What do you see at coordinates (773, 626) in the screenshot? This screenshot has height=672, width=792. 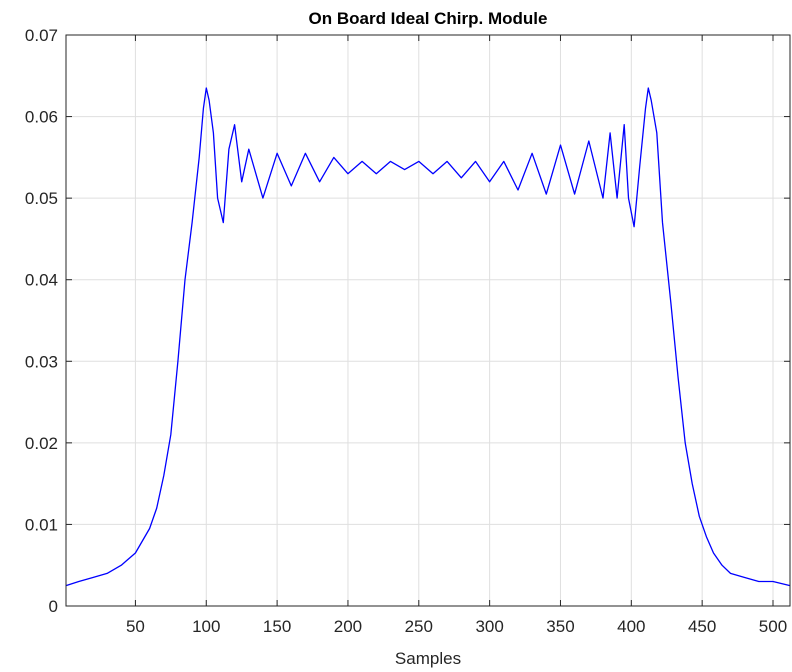 I see `x-tick-label: 500` at bounding box center [773, 626].